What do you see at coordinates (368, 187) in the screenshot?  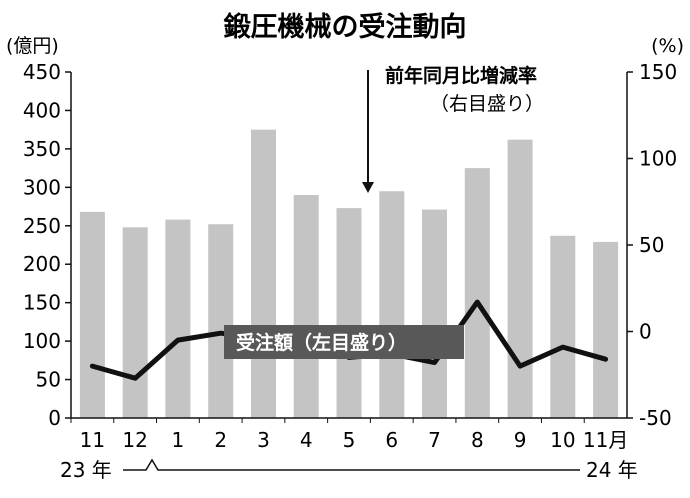 I see `annotation-arrowhead` at bounding box center [368, 187].